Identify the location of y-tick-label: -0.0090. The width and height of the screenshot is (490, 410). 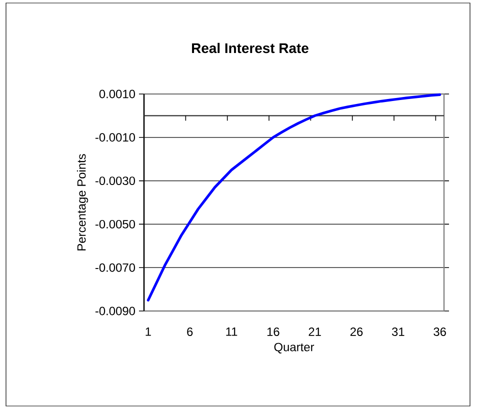
(115, 311).